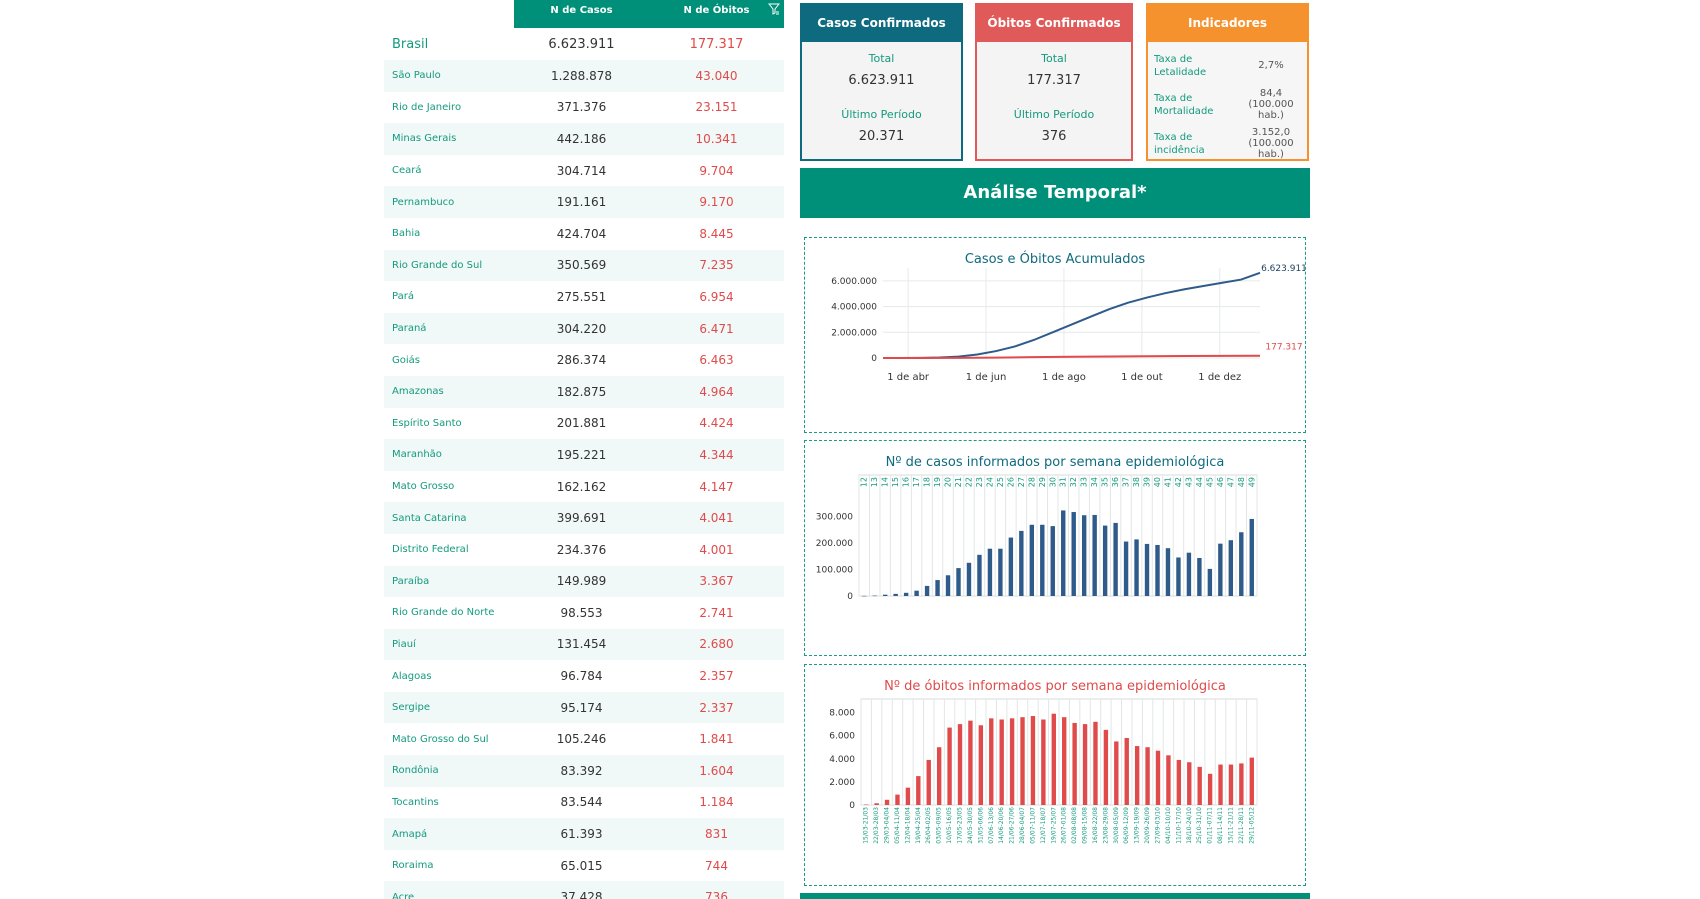 This screenshot has width=1700, height=899. Describe the element at coordinates (584, 76) in the screenshot. I see `table-row: São Paulo 1.288.878 43.040` at that location.